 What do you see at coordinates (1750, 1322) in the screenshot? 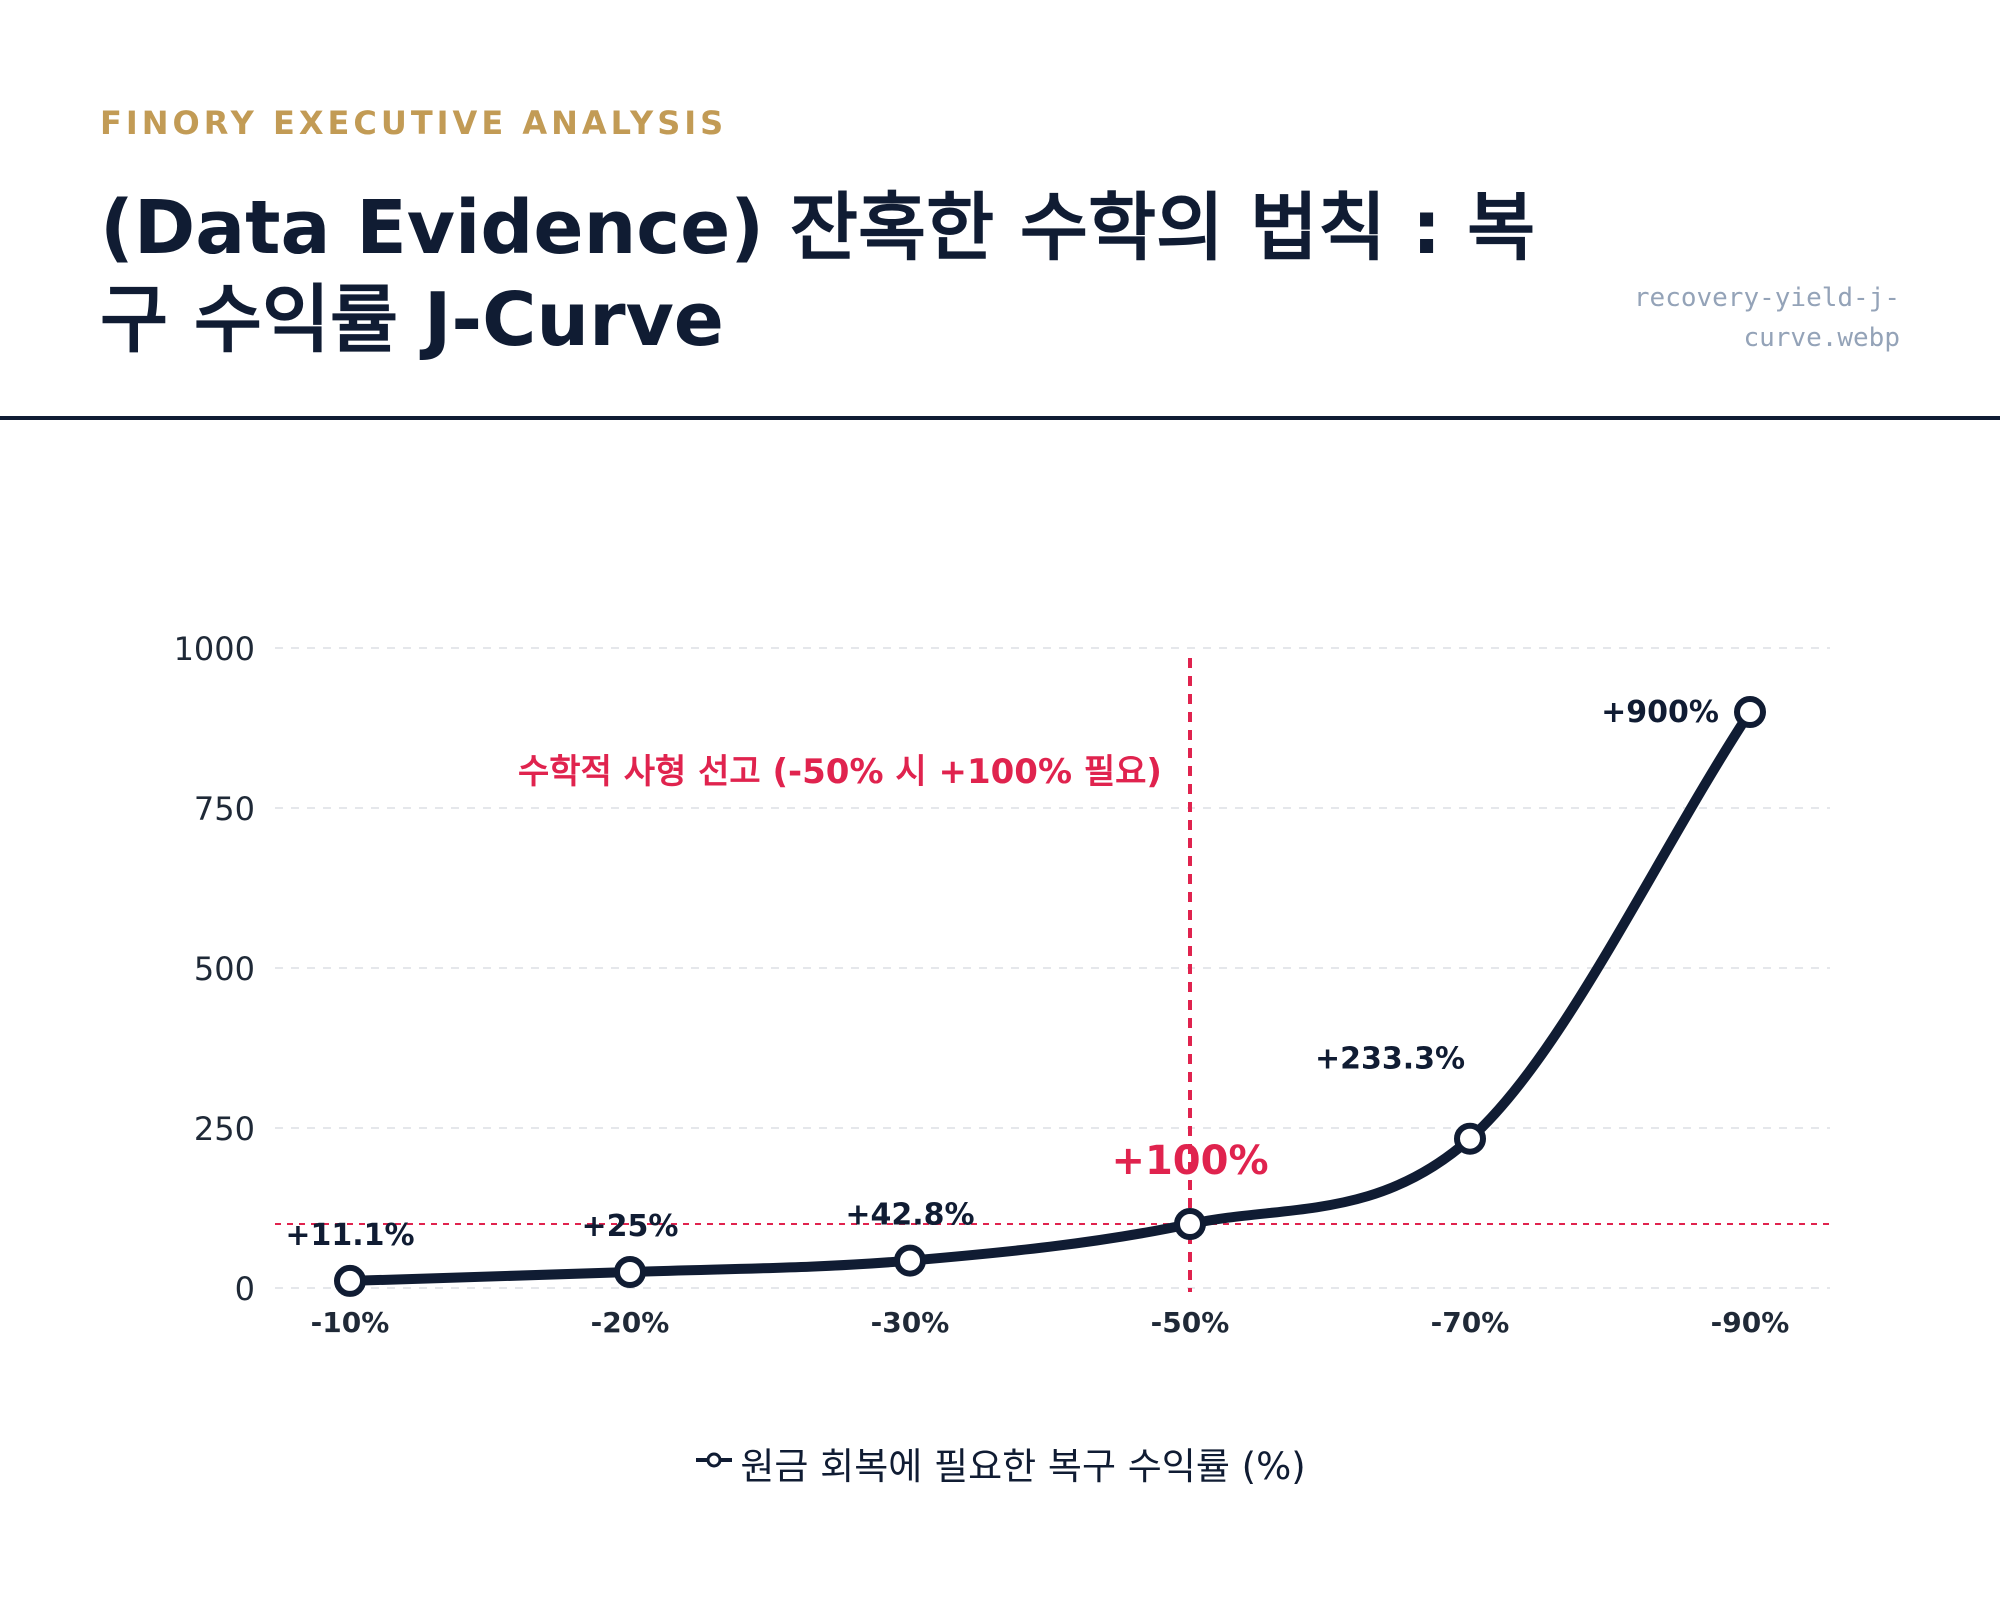
I see `x-tick-label: -90%` at bounding box center [1750, 1322].